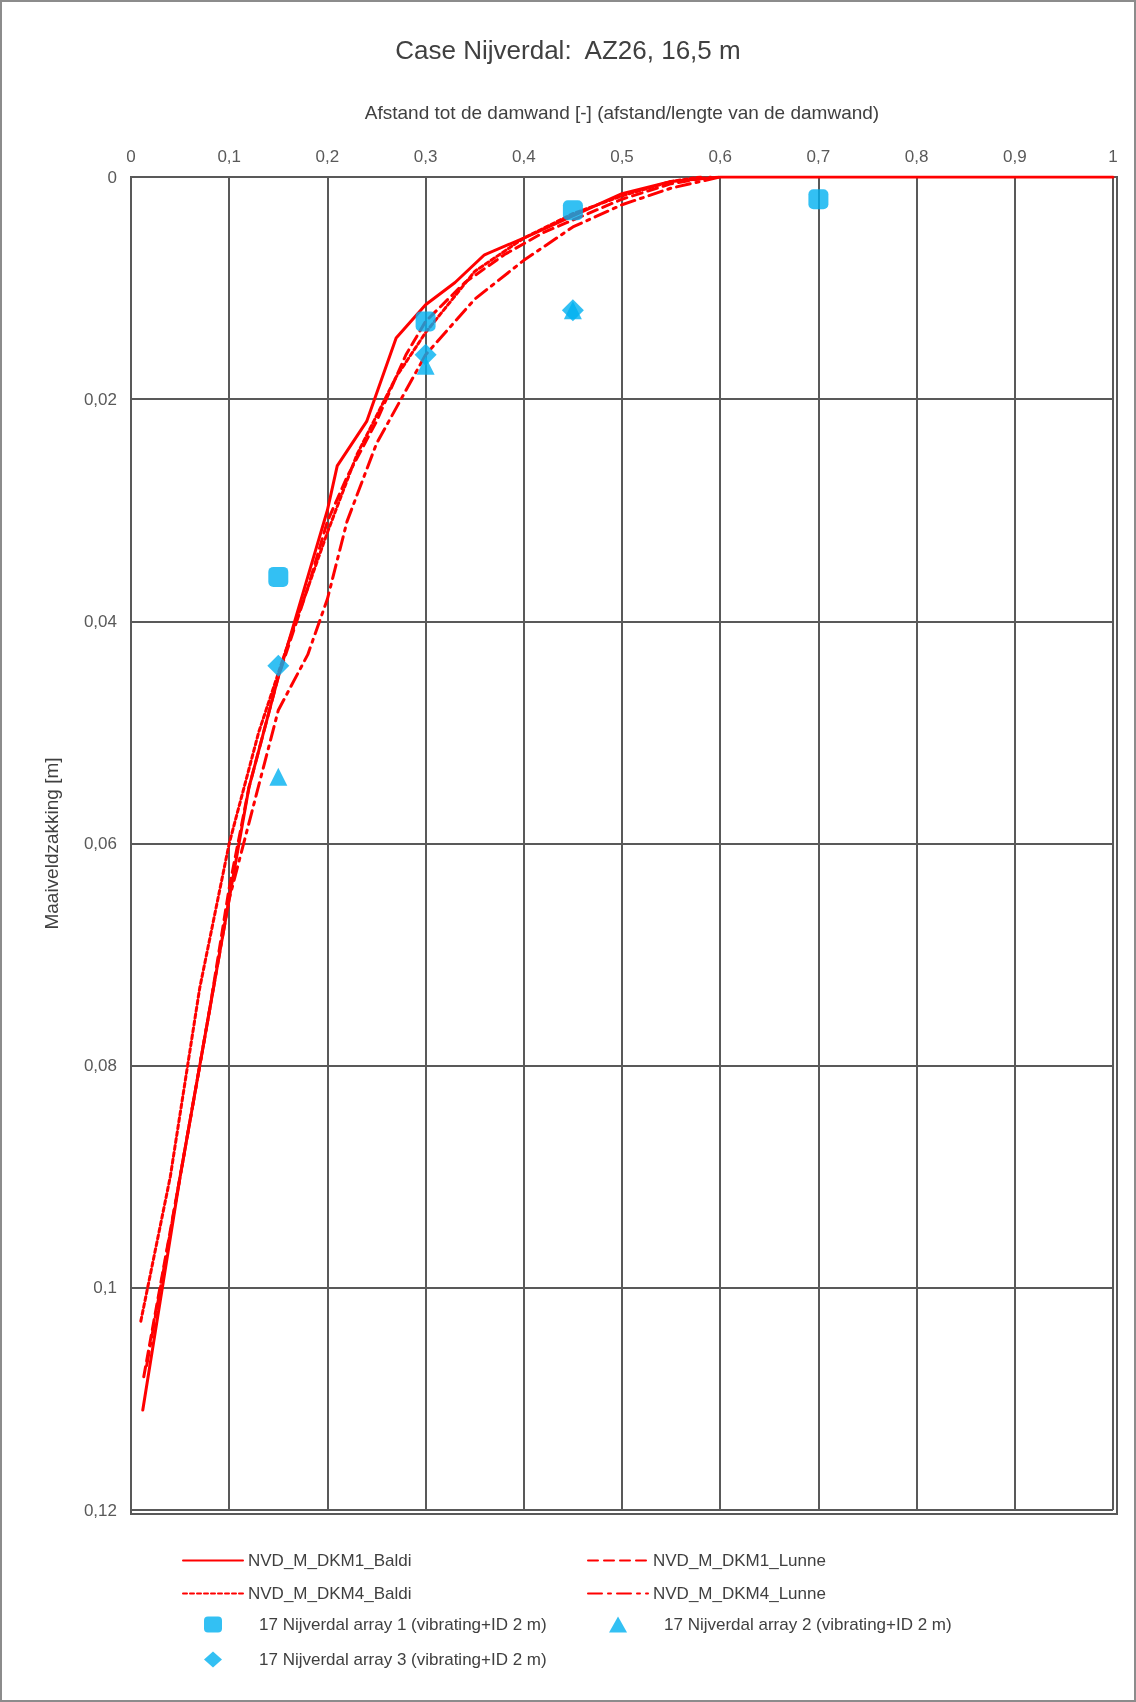 This screenshot has width=1136, height=1702. Describe the element at coordinates (100, 1510) in the screenshot. I see `y-tick-label: 0,12` at that location.